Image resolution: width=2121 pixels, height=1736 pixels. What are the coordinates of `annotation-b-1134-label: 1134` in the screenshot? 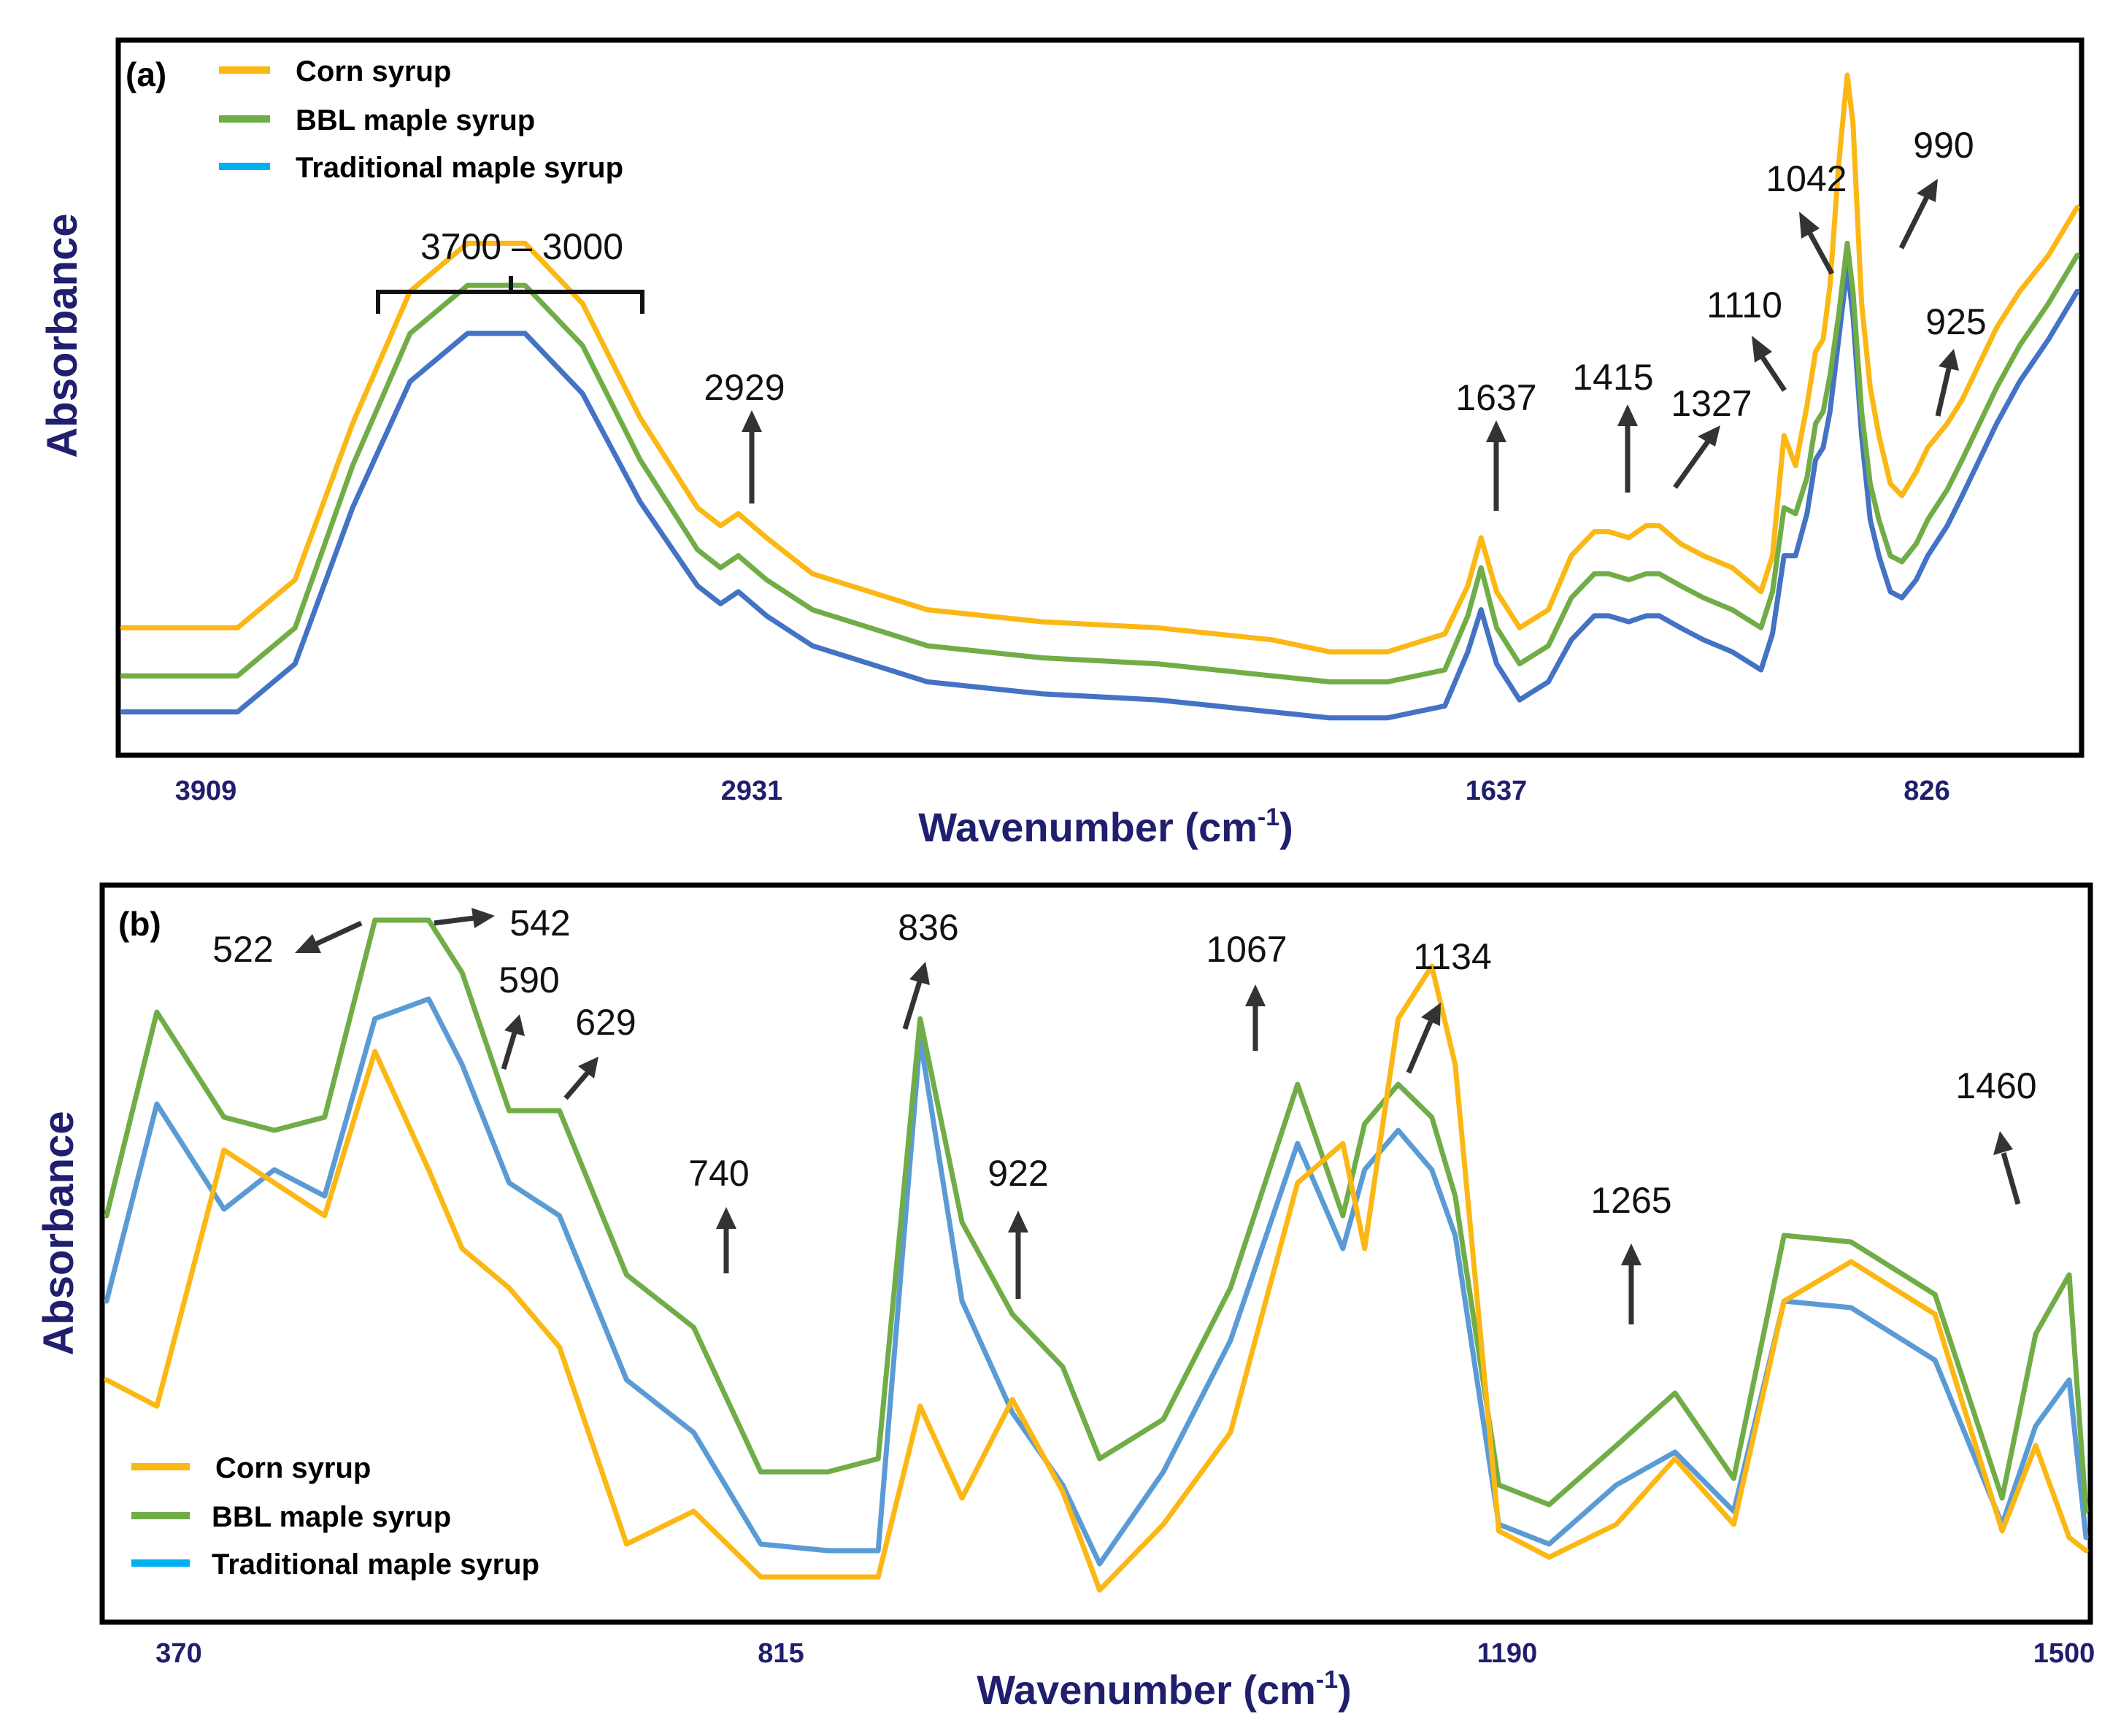 It's located at (1453, 956).